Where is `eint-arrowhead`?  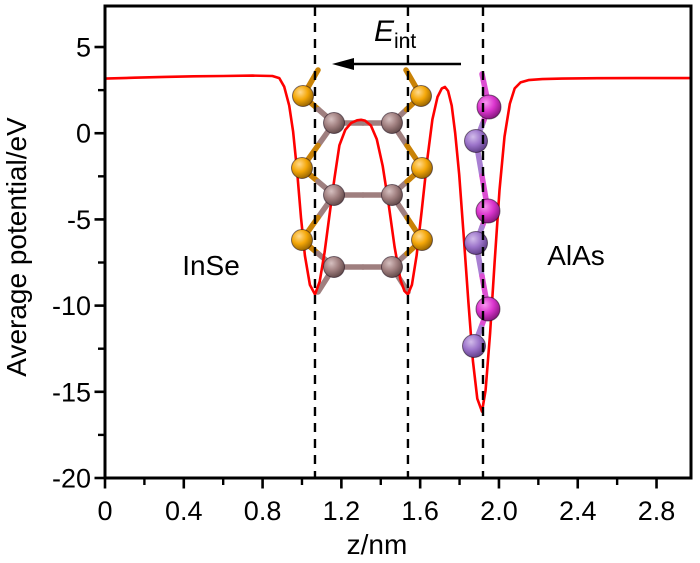 eint-arrowhead is located at coordinates (343, 64).